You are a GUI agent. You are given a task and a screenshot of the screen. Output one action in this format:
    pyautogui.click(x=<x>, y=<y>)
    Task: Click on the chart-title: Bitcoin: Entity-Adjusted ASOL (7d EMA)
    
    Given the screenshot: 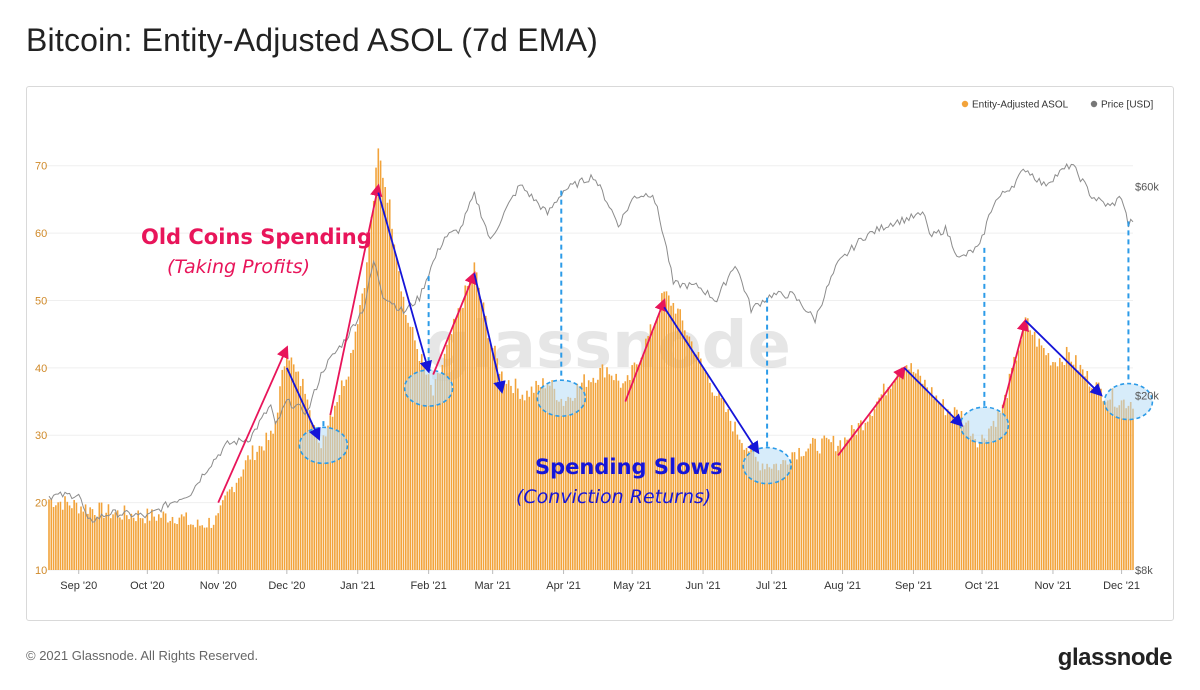 What is the action you would take?
    pyautogui.click(x=312, y=40)
    